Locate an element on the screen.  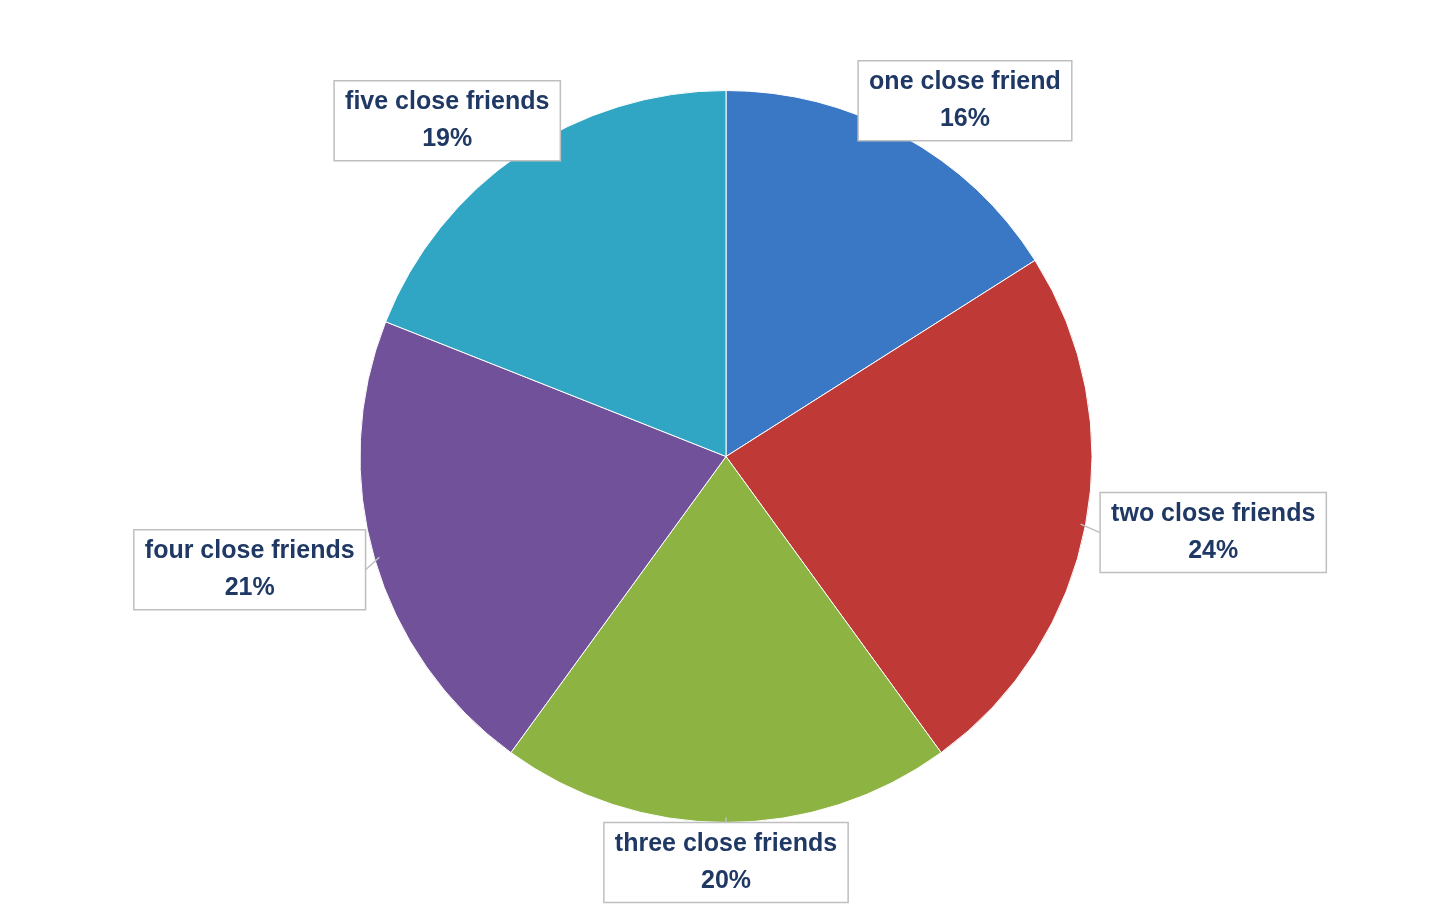
slice-label: two close friends is located at coordinates (1213, 511).